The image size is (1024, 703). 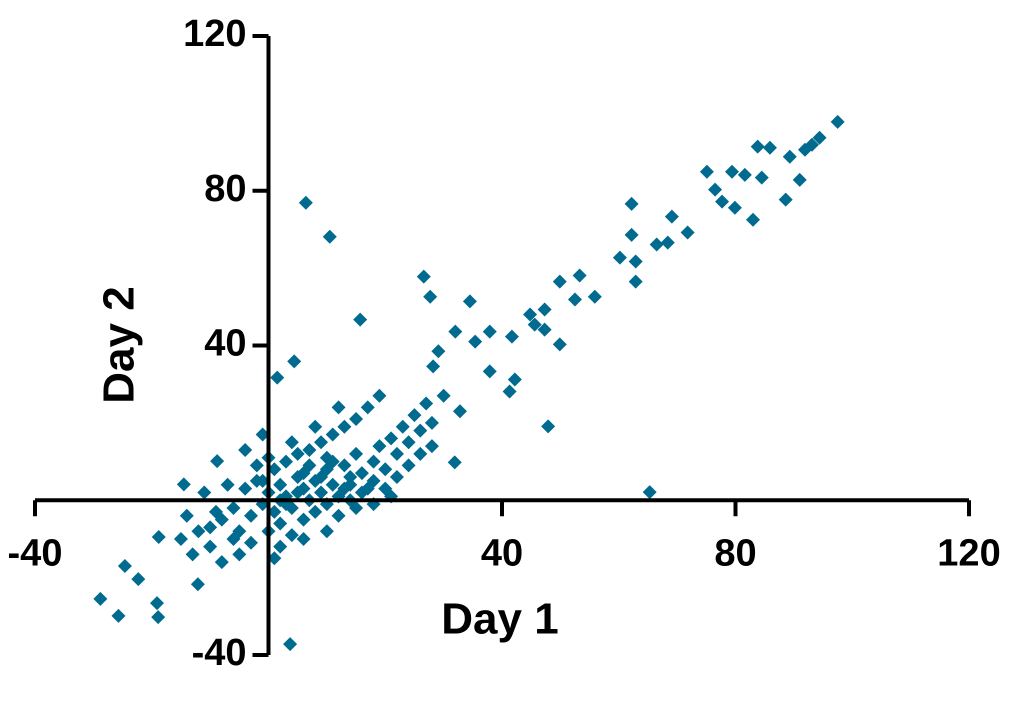 I want to click on y-axis-label: Day 2, so click(x=119, y=344).